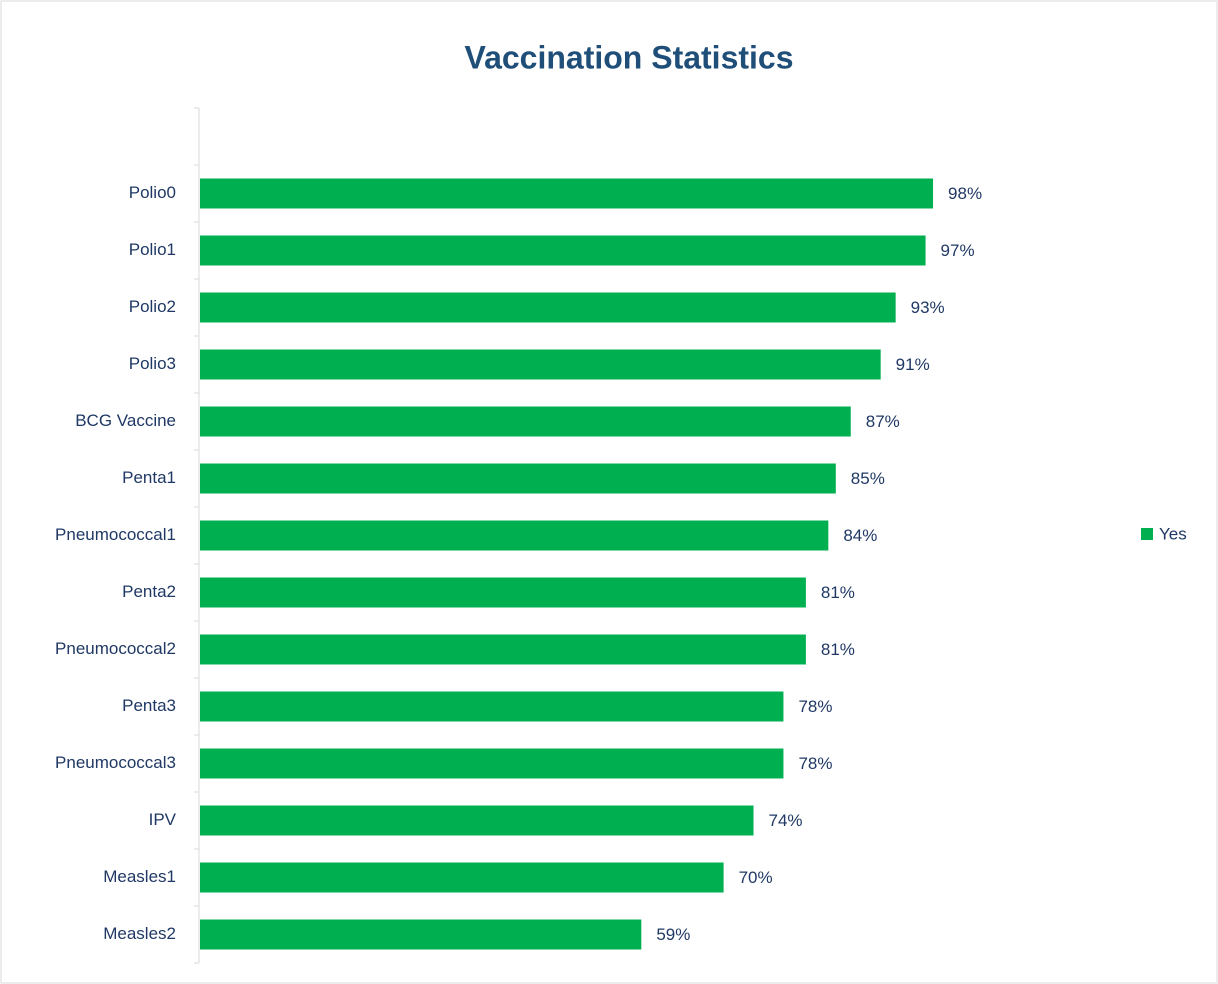 The height and width of the screenshot is (984, 1218). Describe the element at coordinates (958, 250) in the screenshot. I see `data-label: 97%` at that location.